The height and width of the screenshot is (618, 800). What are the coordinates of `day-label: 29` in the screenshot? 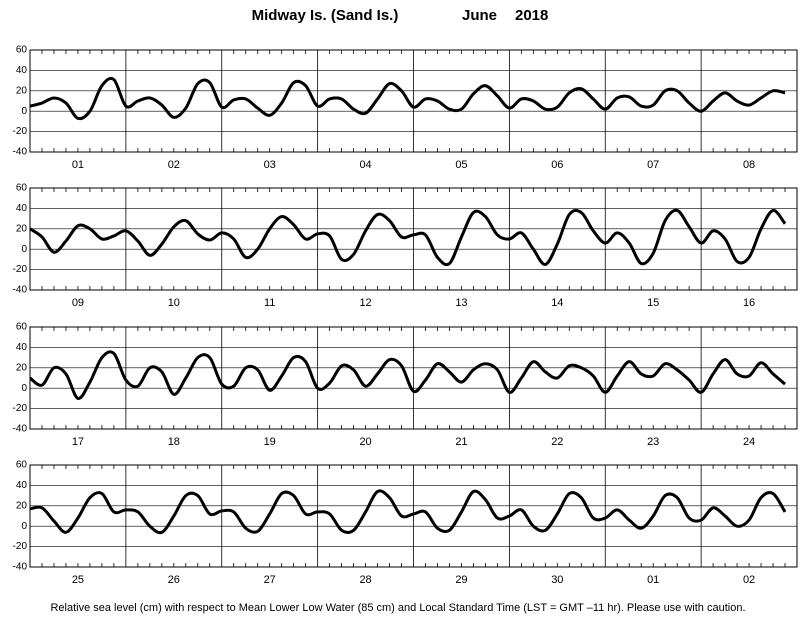 It's located at (461, 580).